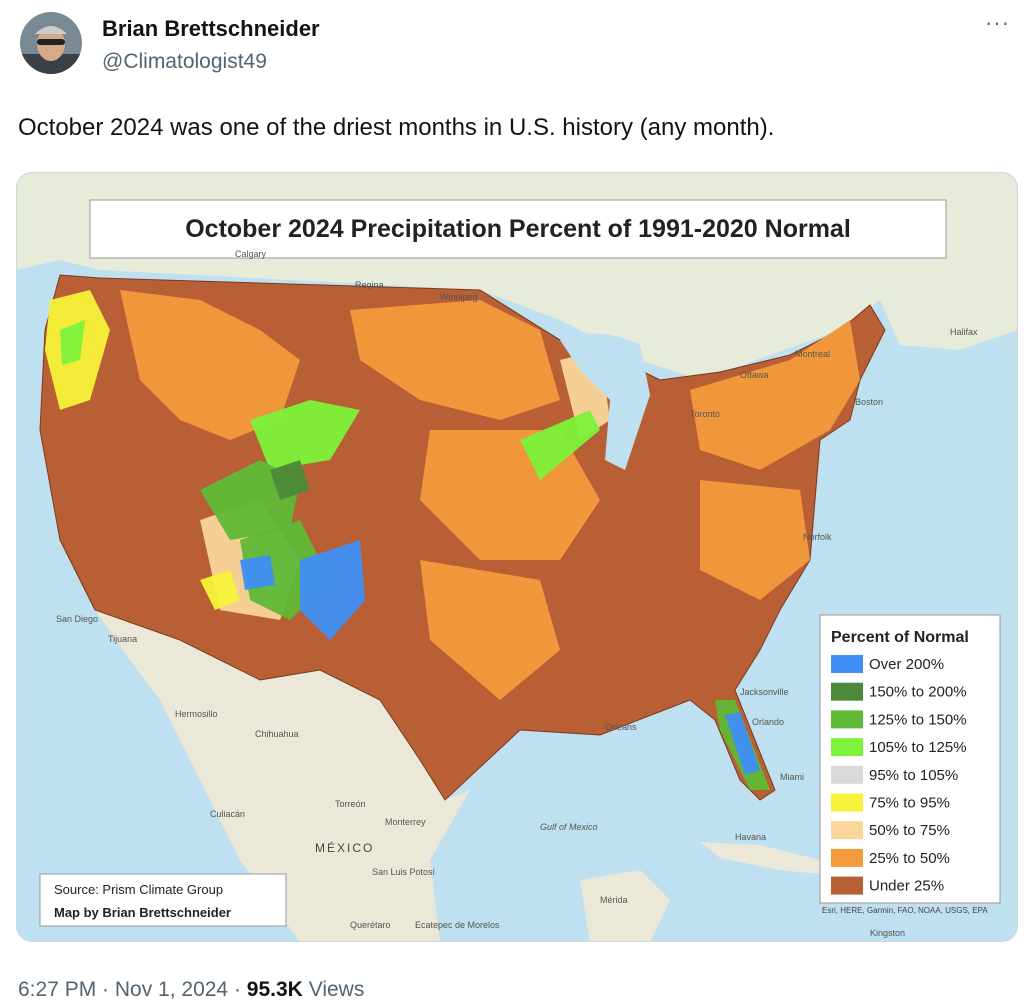 This screenshot has height=1007, width=1024. Describe the element at coordinates (227, 814) in the screenshot. I see `place-label: Culiacán` at that location.